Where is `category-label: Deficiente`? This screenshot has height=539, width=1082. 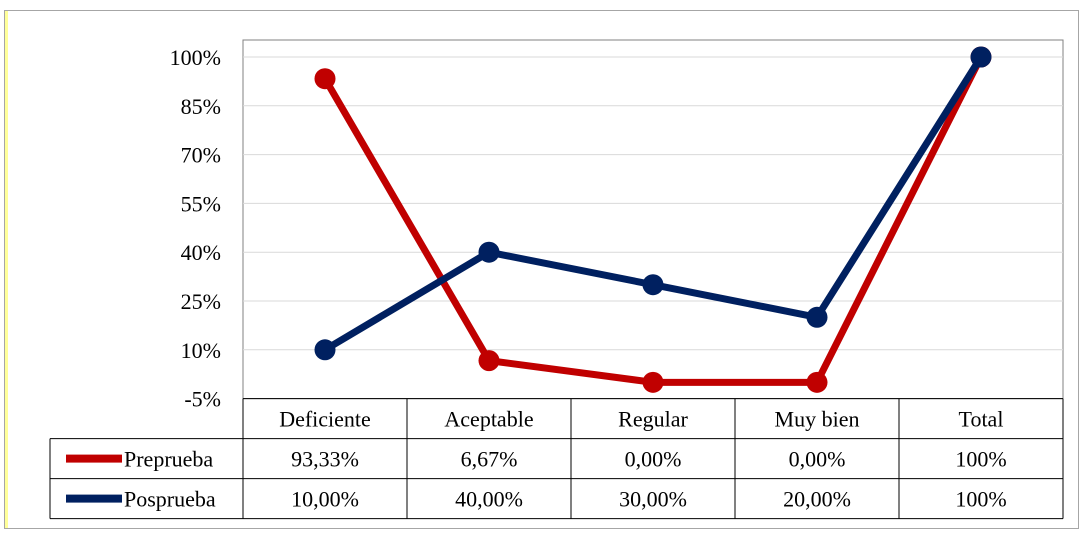
category-label: Deficiente is located at coordinates (325, 419).